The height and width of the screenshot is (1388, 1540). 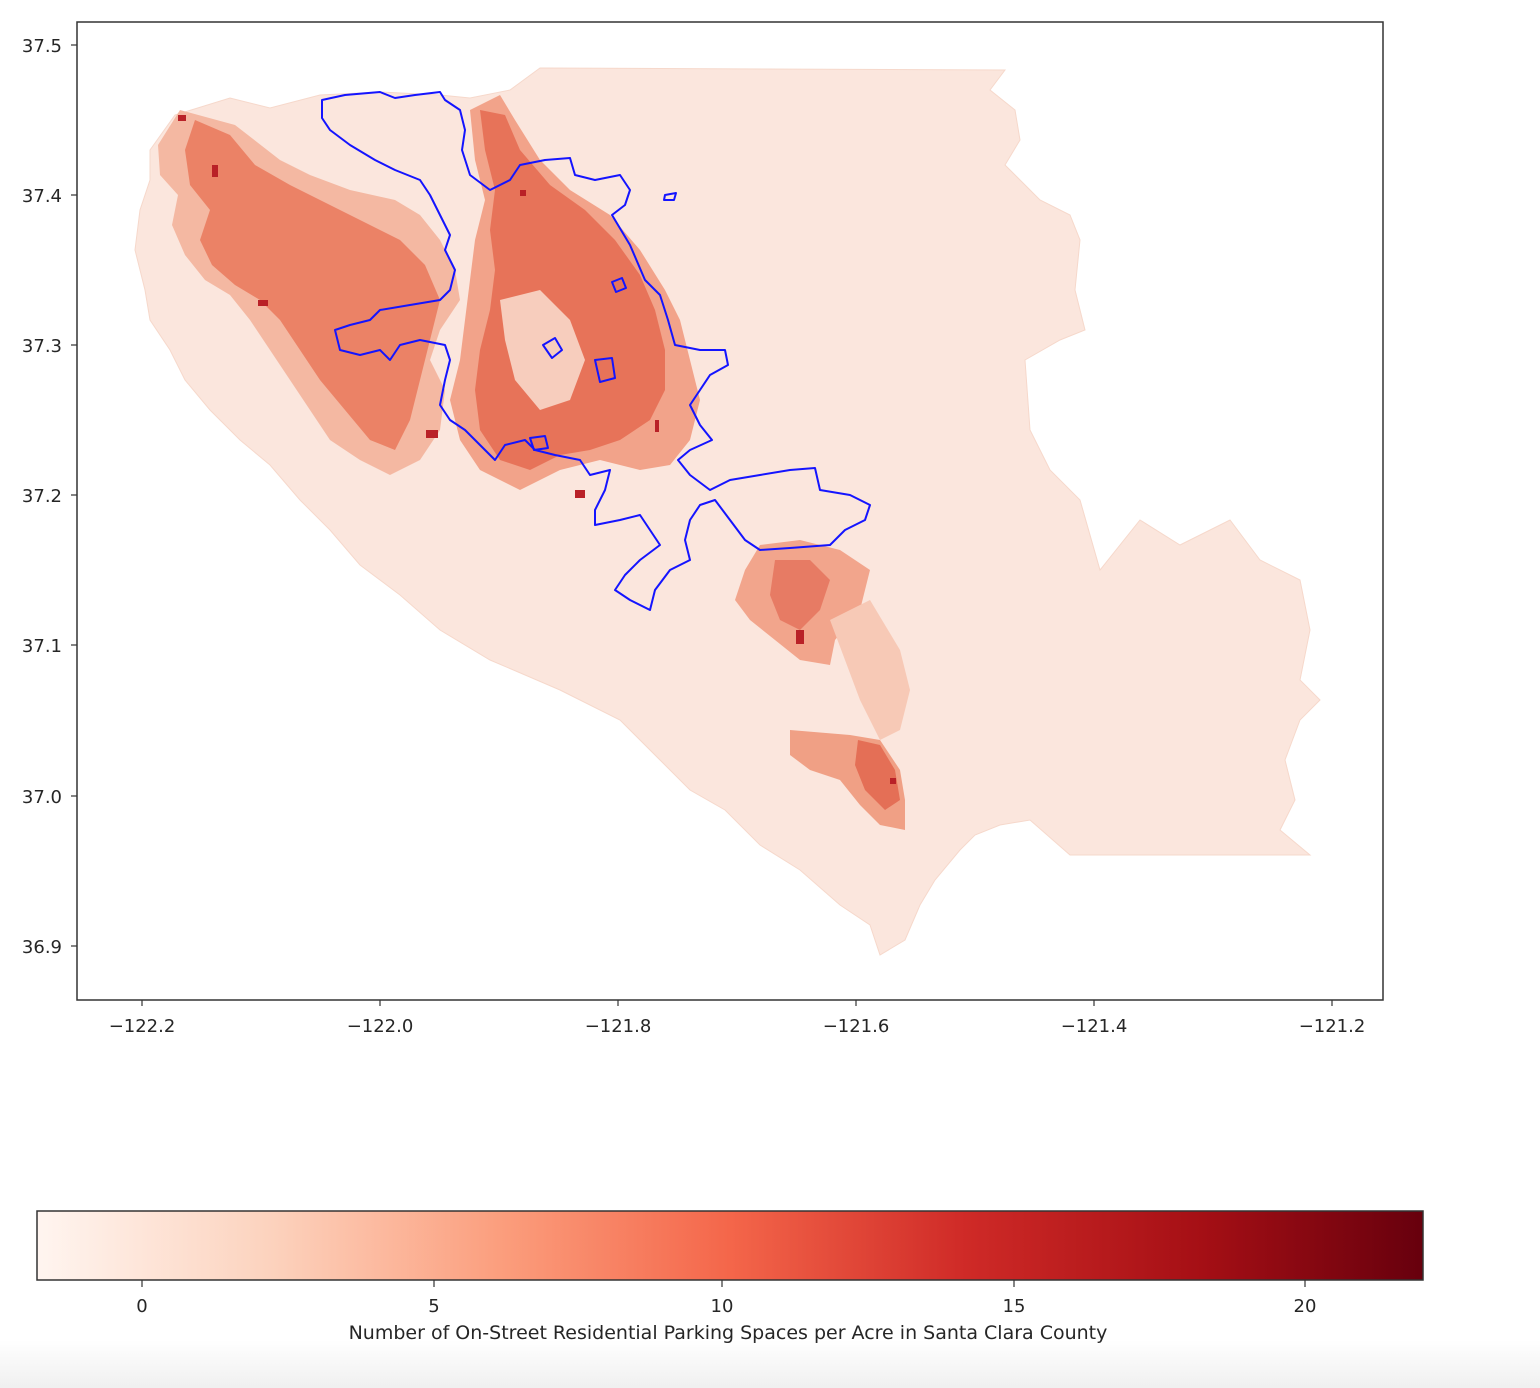 What do you see at coordinates (1094, 1026) in the screenshot?
I see `x-tick-label: −121.4` at bounding box center [1094, 1026].